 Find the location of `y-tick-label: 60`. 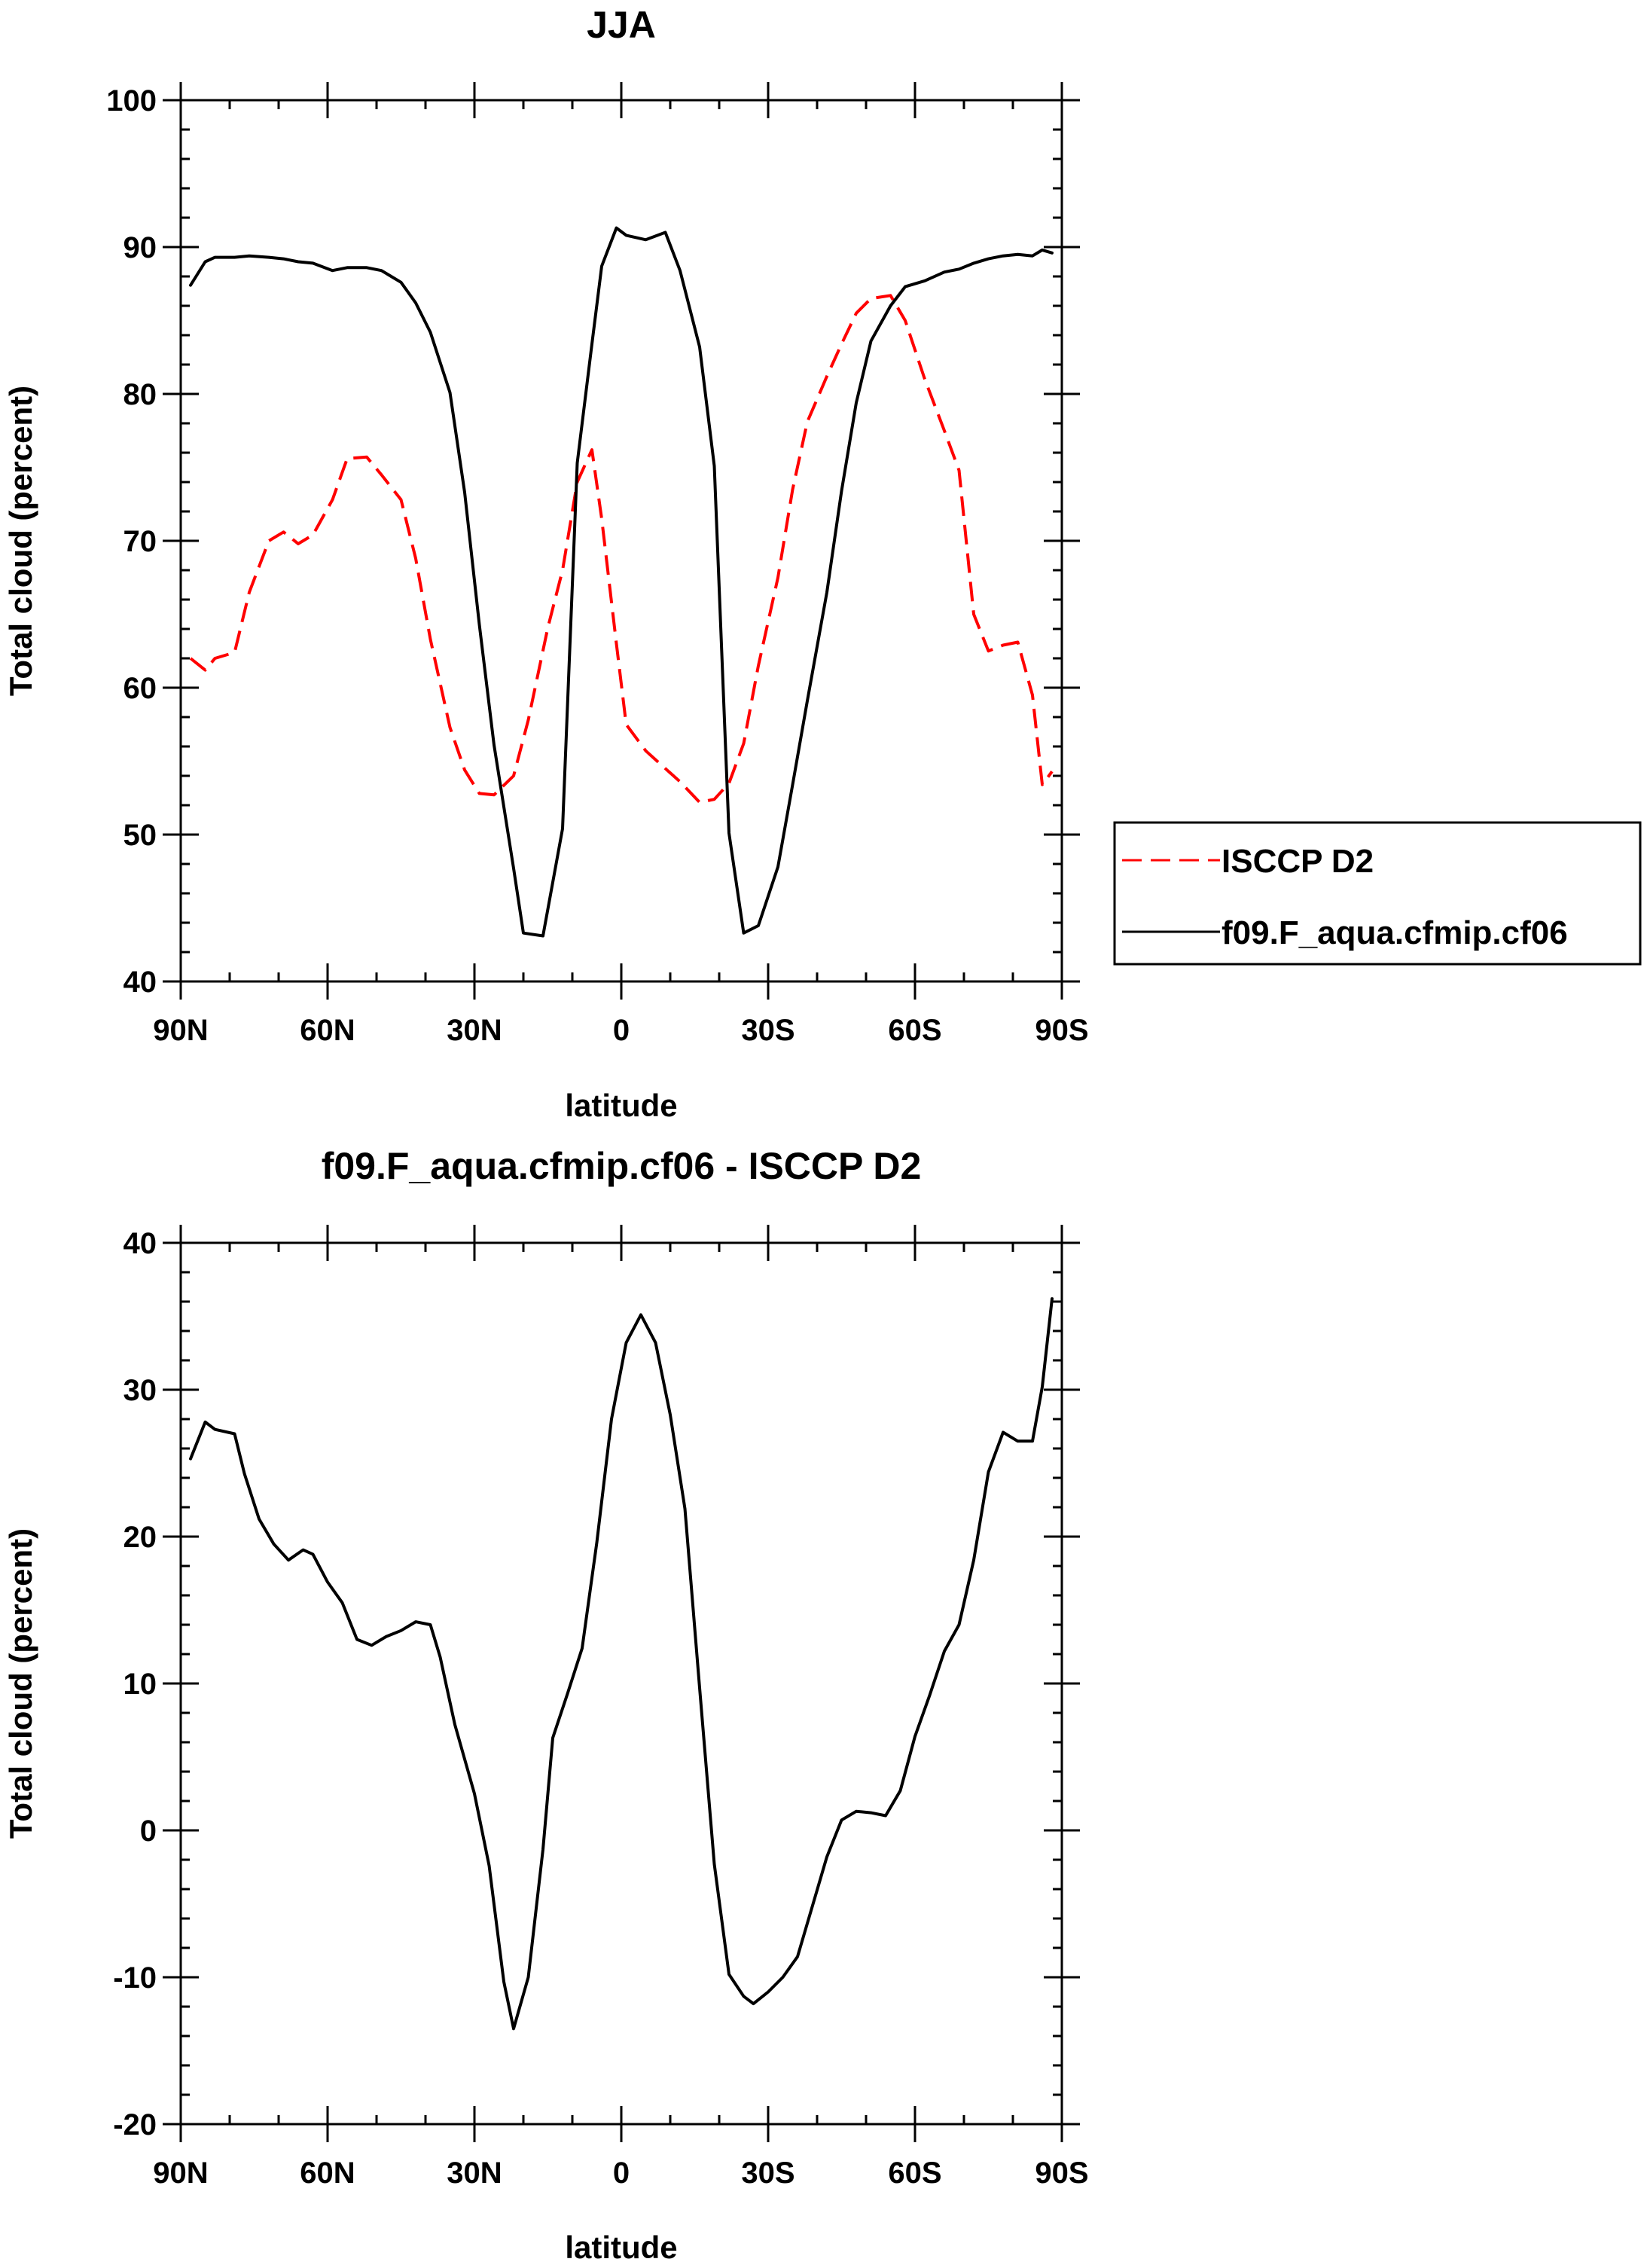

y-tick-label: 60 is located at coordinates (140, 689).